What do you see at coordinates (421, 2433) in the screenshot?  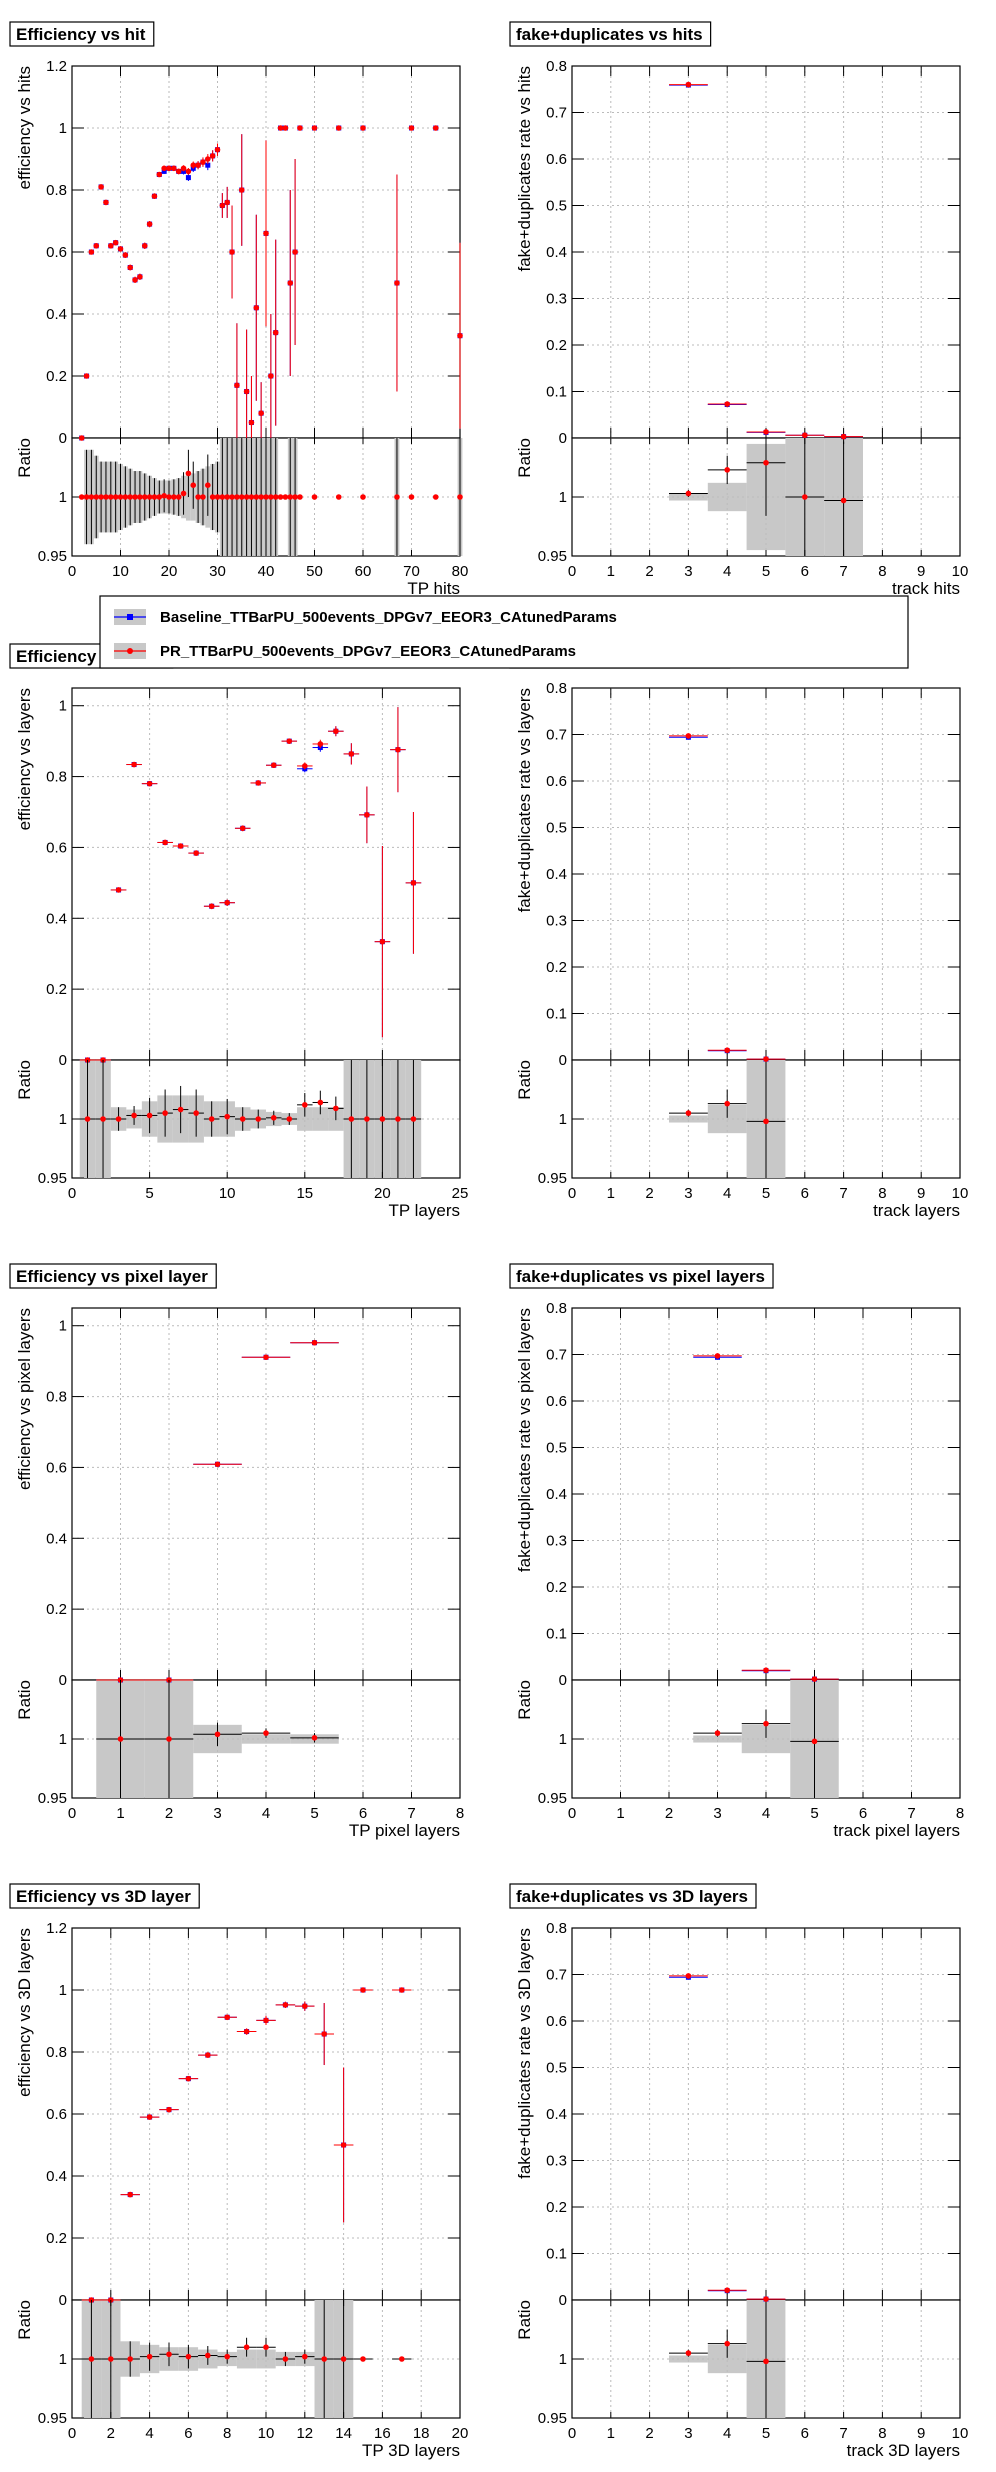 I see `x-tick-label: 18` at bounding box center [421, 2433].